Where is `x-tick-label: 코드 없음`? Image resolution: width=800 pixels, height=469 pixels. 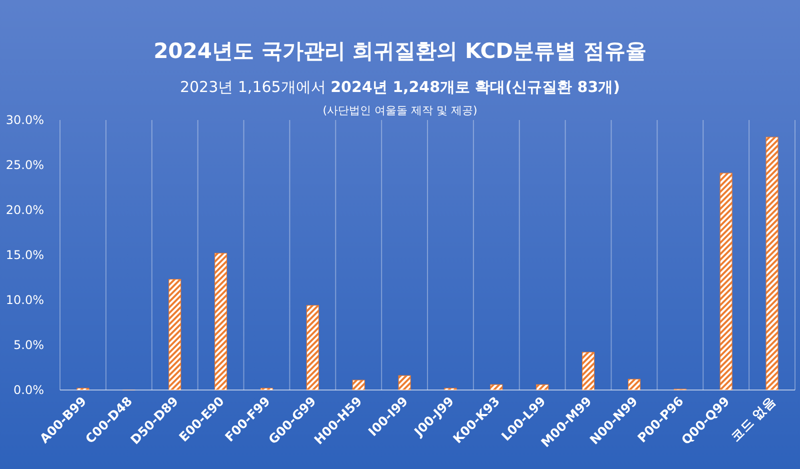 x-tick-label: 코드 없음 is located at coordinates (753, 419).